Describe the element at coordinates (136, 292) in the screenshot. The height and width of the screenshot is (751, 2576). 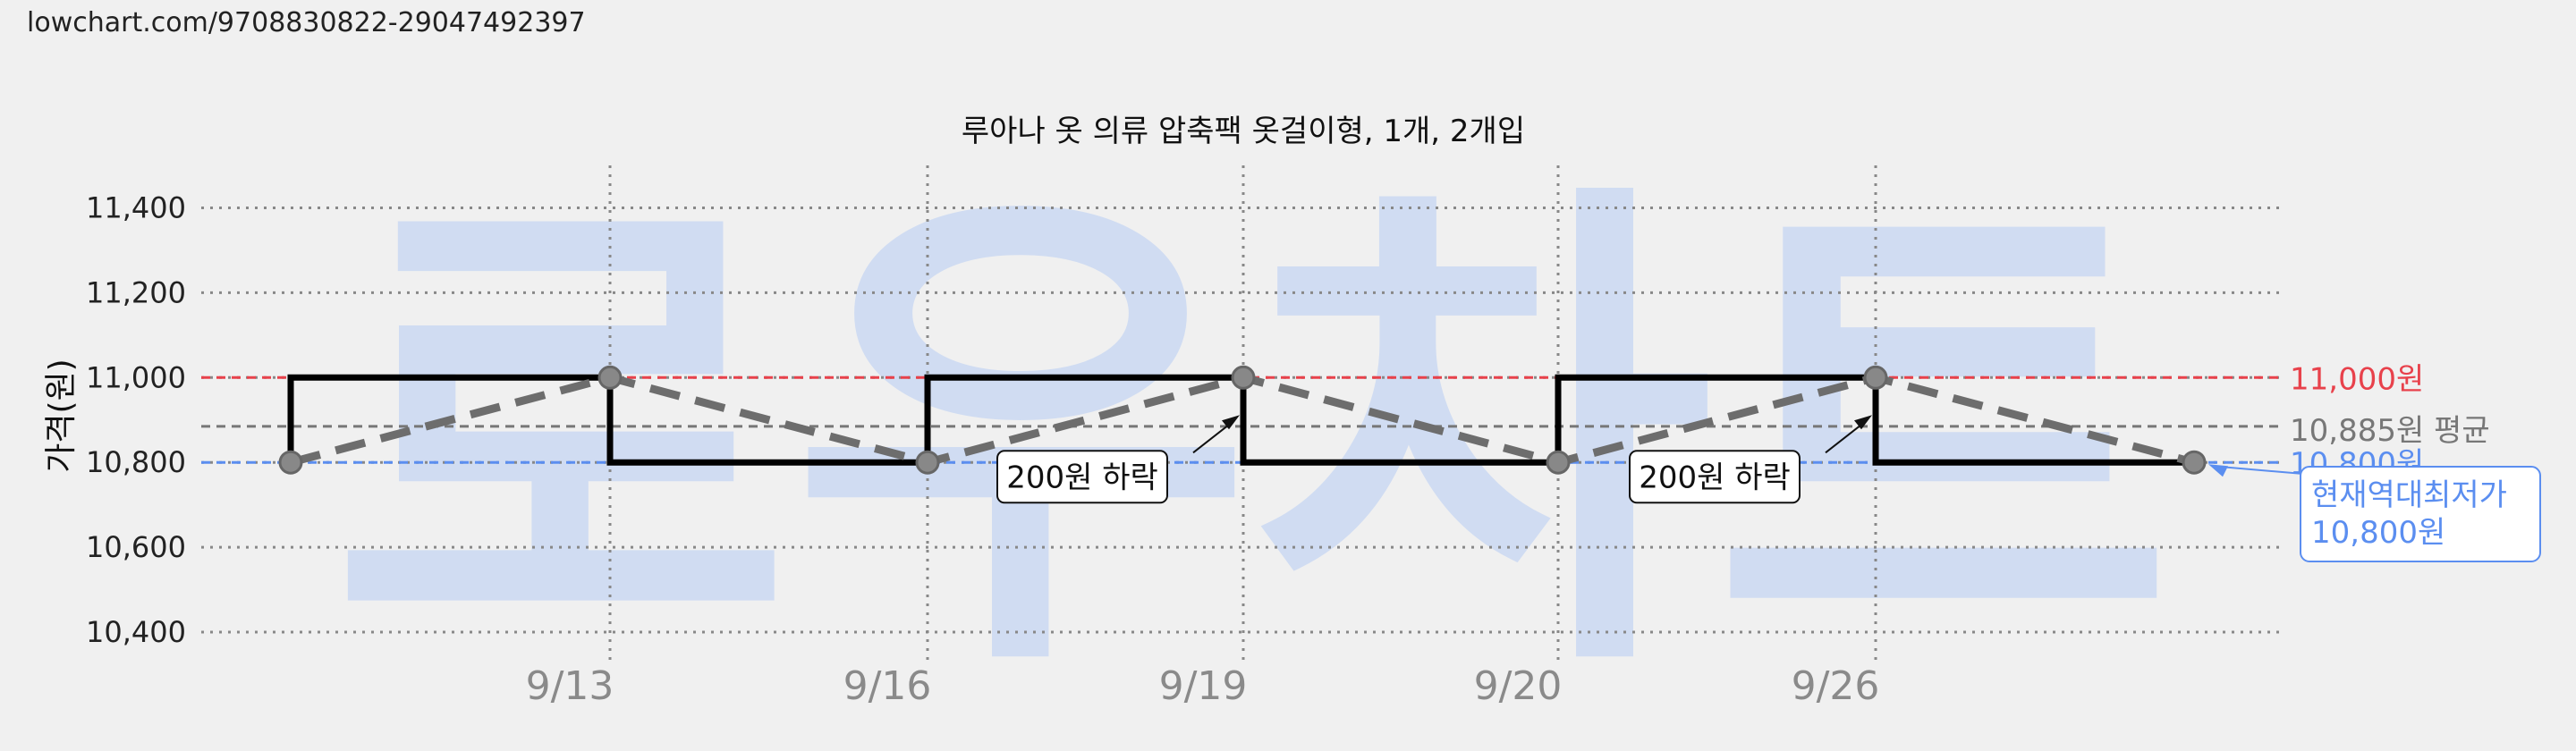
I see `y-tick-label: 11,200` at that location.